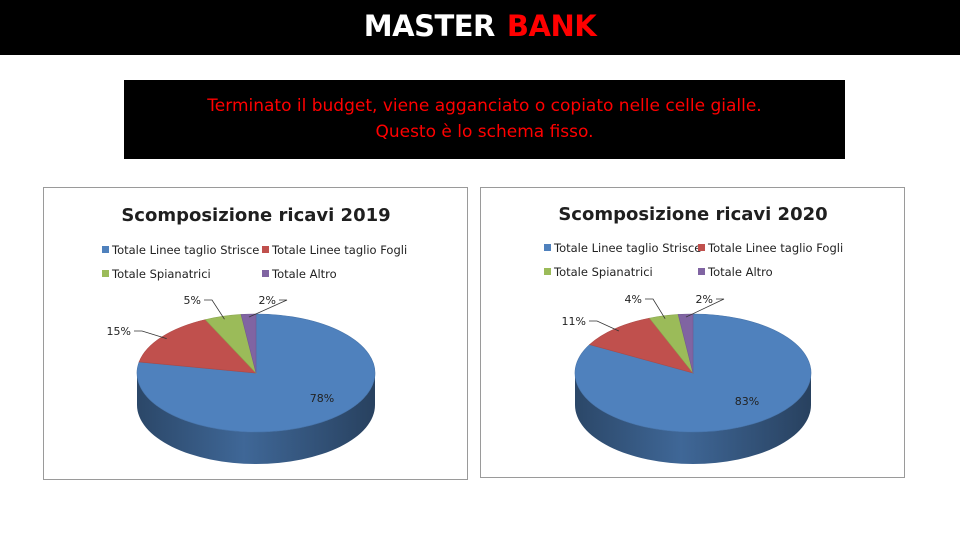 The width and height of the screenshot is (960, 540). Describe the element at coordinates (119, 331) in the screenshot. I see `data-label: 15%` at that location.